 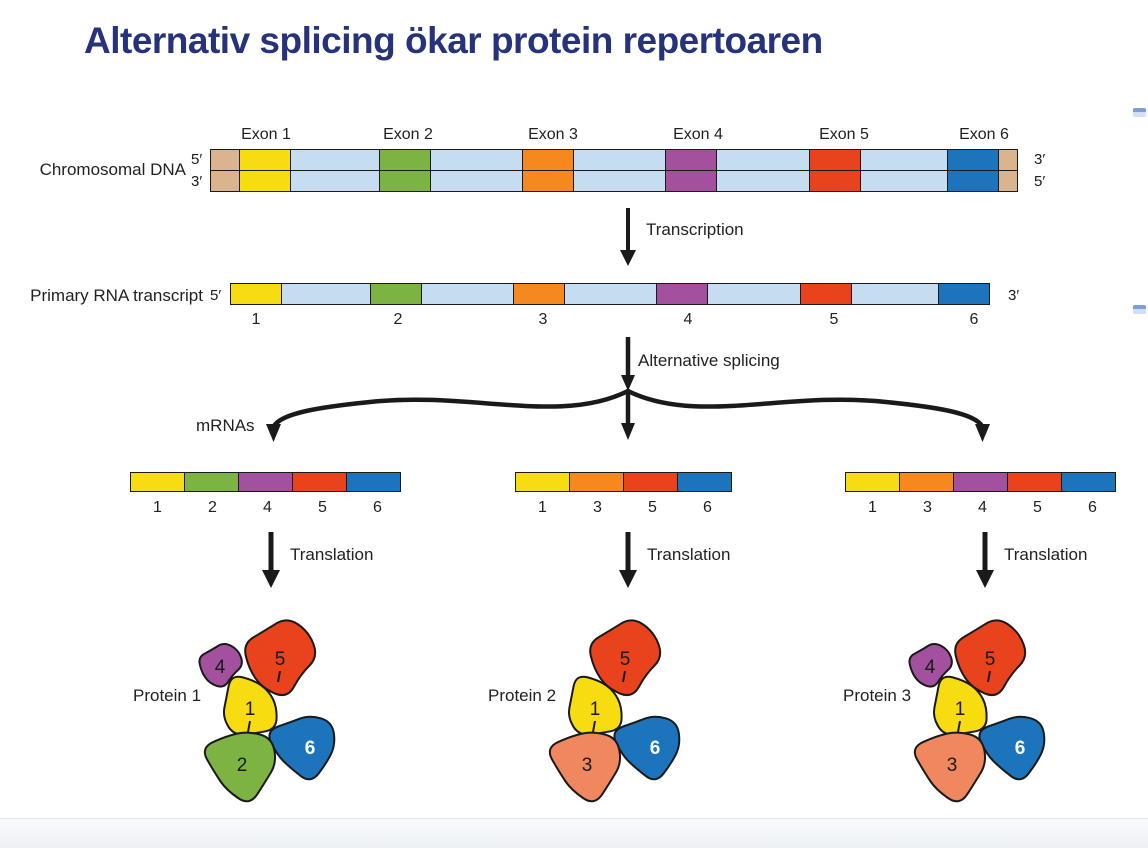 What do you see at coordinates (1139, 112) in the screenshot?
I see `scrollbar-marker-top` at bounding box center [1139, 112].